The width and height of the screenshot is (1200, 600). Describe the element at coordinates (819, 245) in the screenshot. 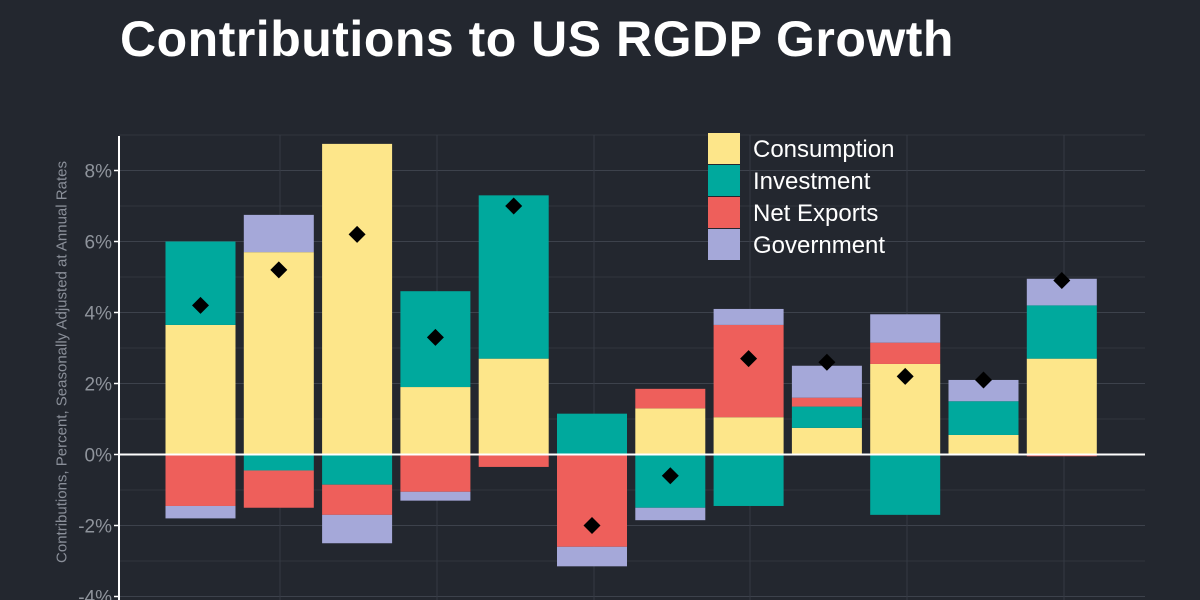

I see `legend-label: Government` at that location.